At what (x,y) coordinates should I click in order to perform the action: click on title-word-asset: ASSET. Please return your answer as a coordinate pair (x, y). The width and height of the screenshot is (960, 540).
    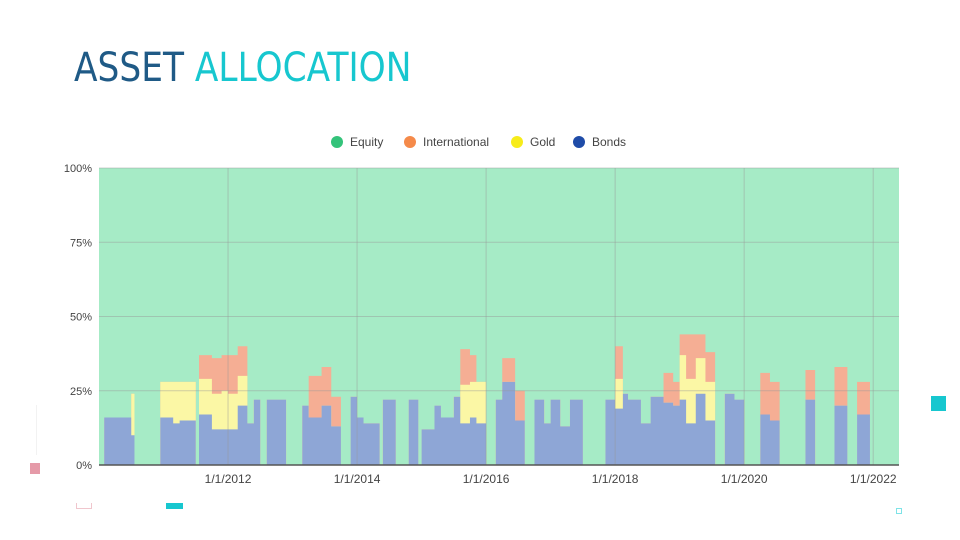
    Looking at the image, I should click on (129, 68).